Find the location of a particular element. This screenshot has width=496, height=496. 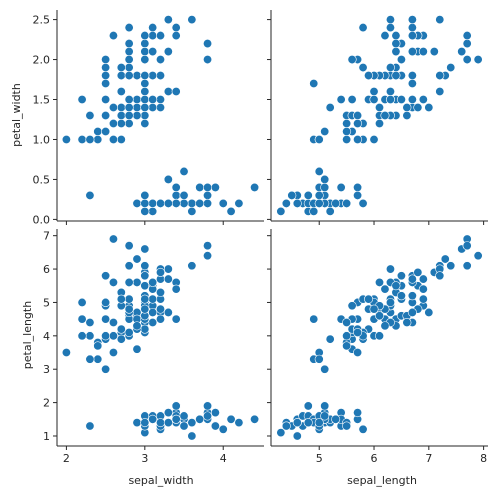

y-tick-label: 2.0 is located at coordinates (42, 60).